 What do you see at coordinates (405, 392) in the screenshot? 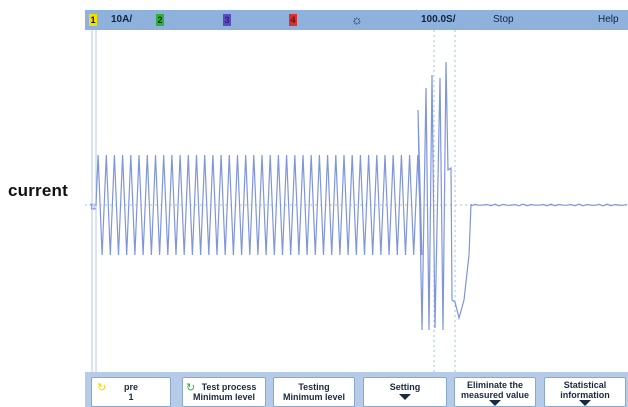
I see `setting-button: Setting` at bounding box center [405, 392].